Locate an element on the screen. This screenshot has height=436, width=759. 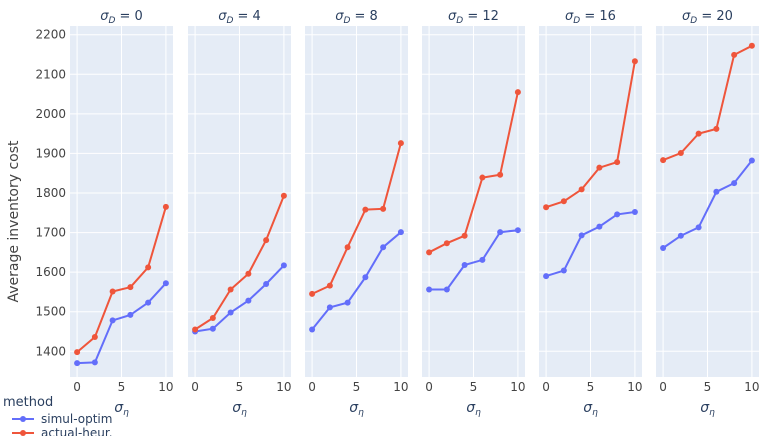
legend-label: actual-heur. is located at coordinates (77, 431).